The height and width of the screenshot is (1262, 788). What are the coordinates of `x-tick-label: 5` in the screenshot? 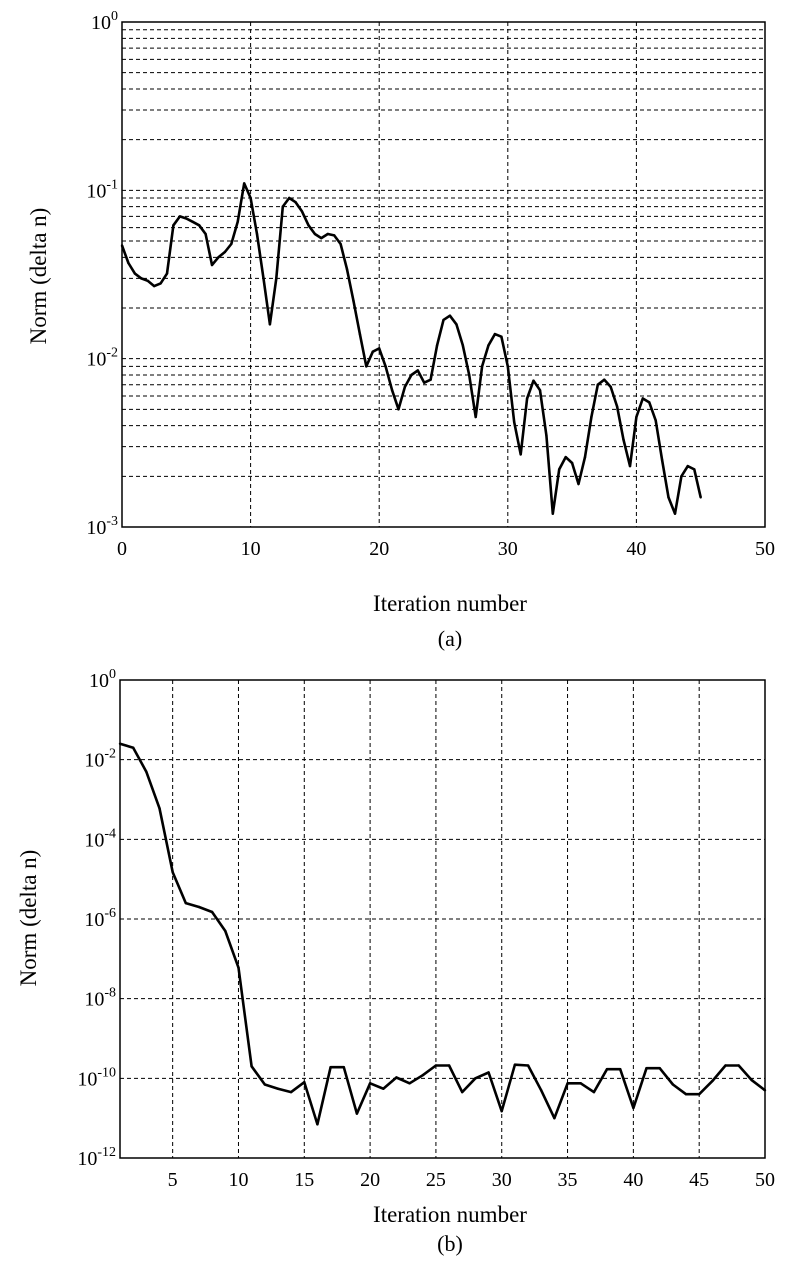 It's located at (173, 1180).